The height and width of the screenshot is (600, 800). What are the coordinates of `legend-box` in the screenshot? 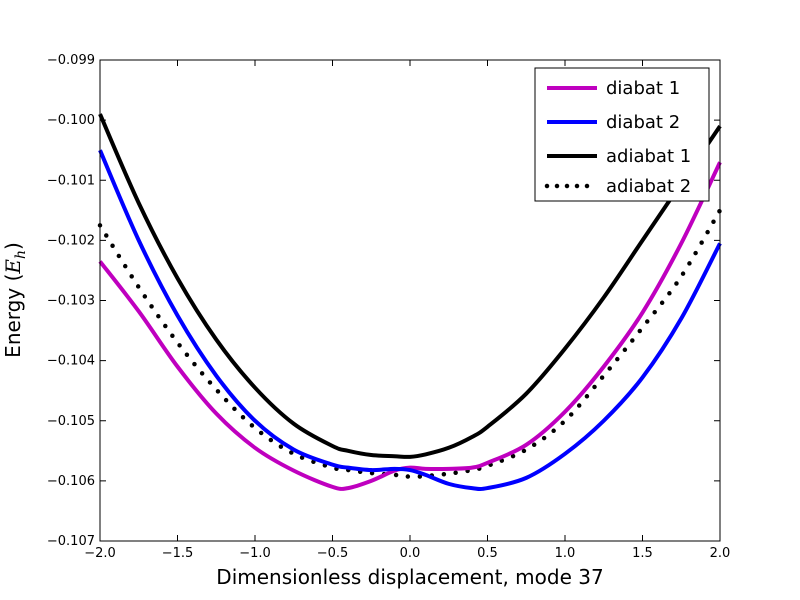 It's located at (622, 134).